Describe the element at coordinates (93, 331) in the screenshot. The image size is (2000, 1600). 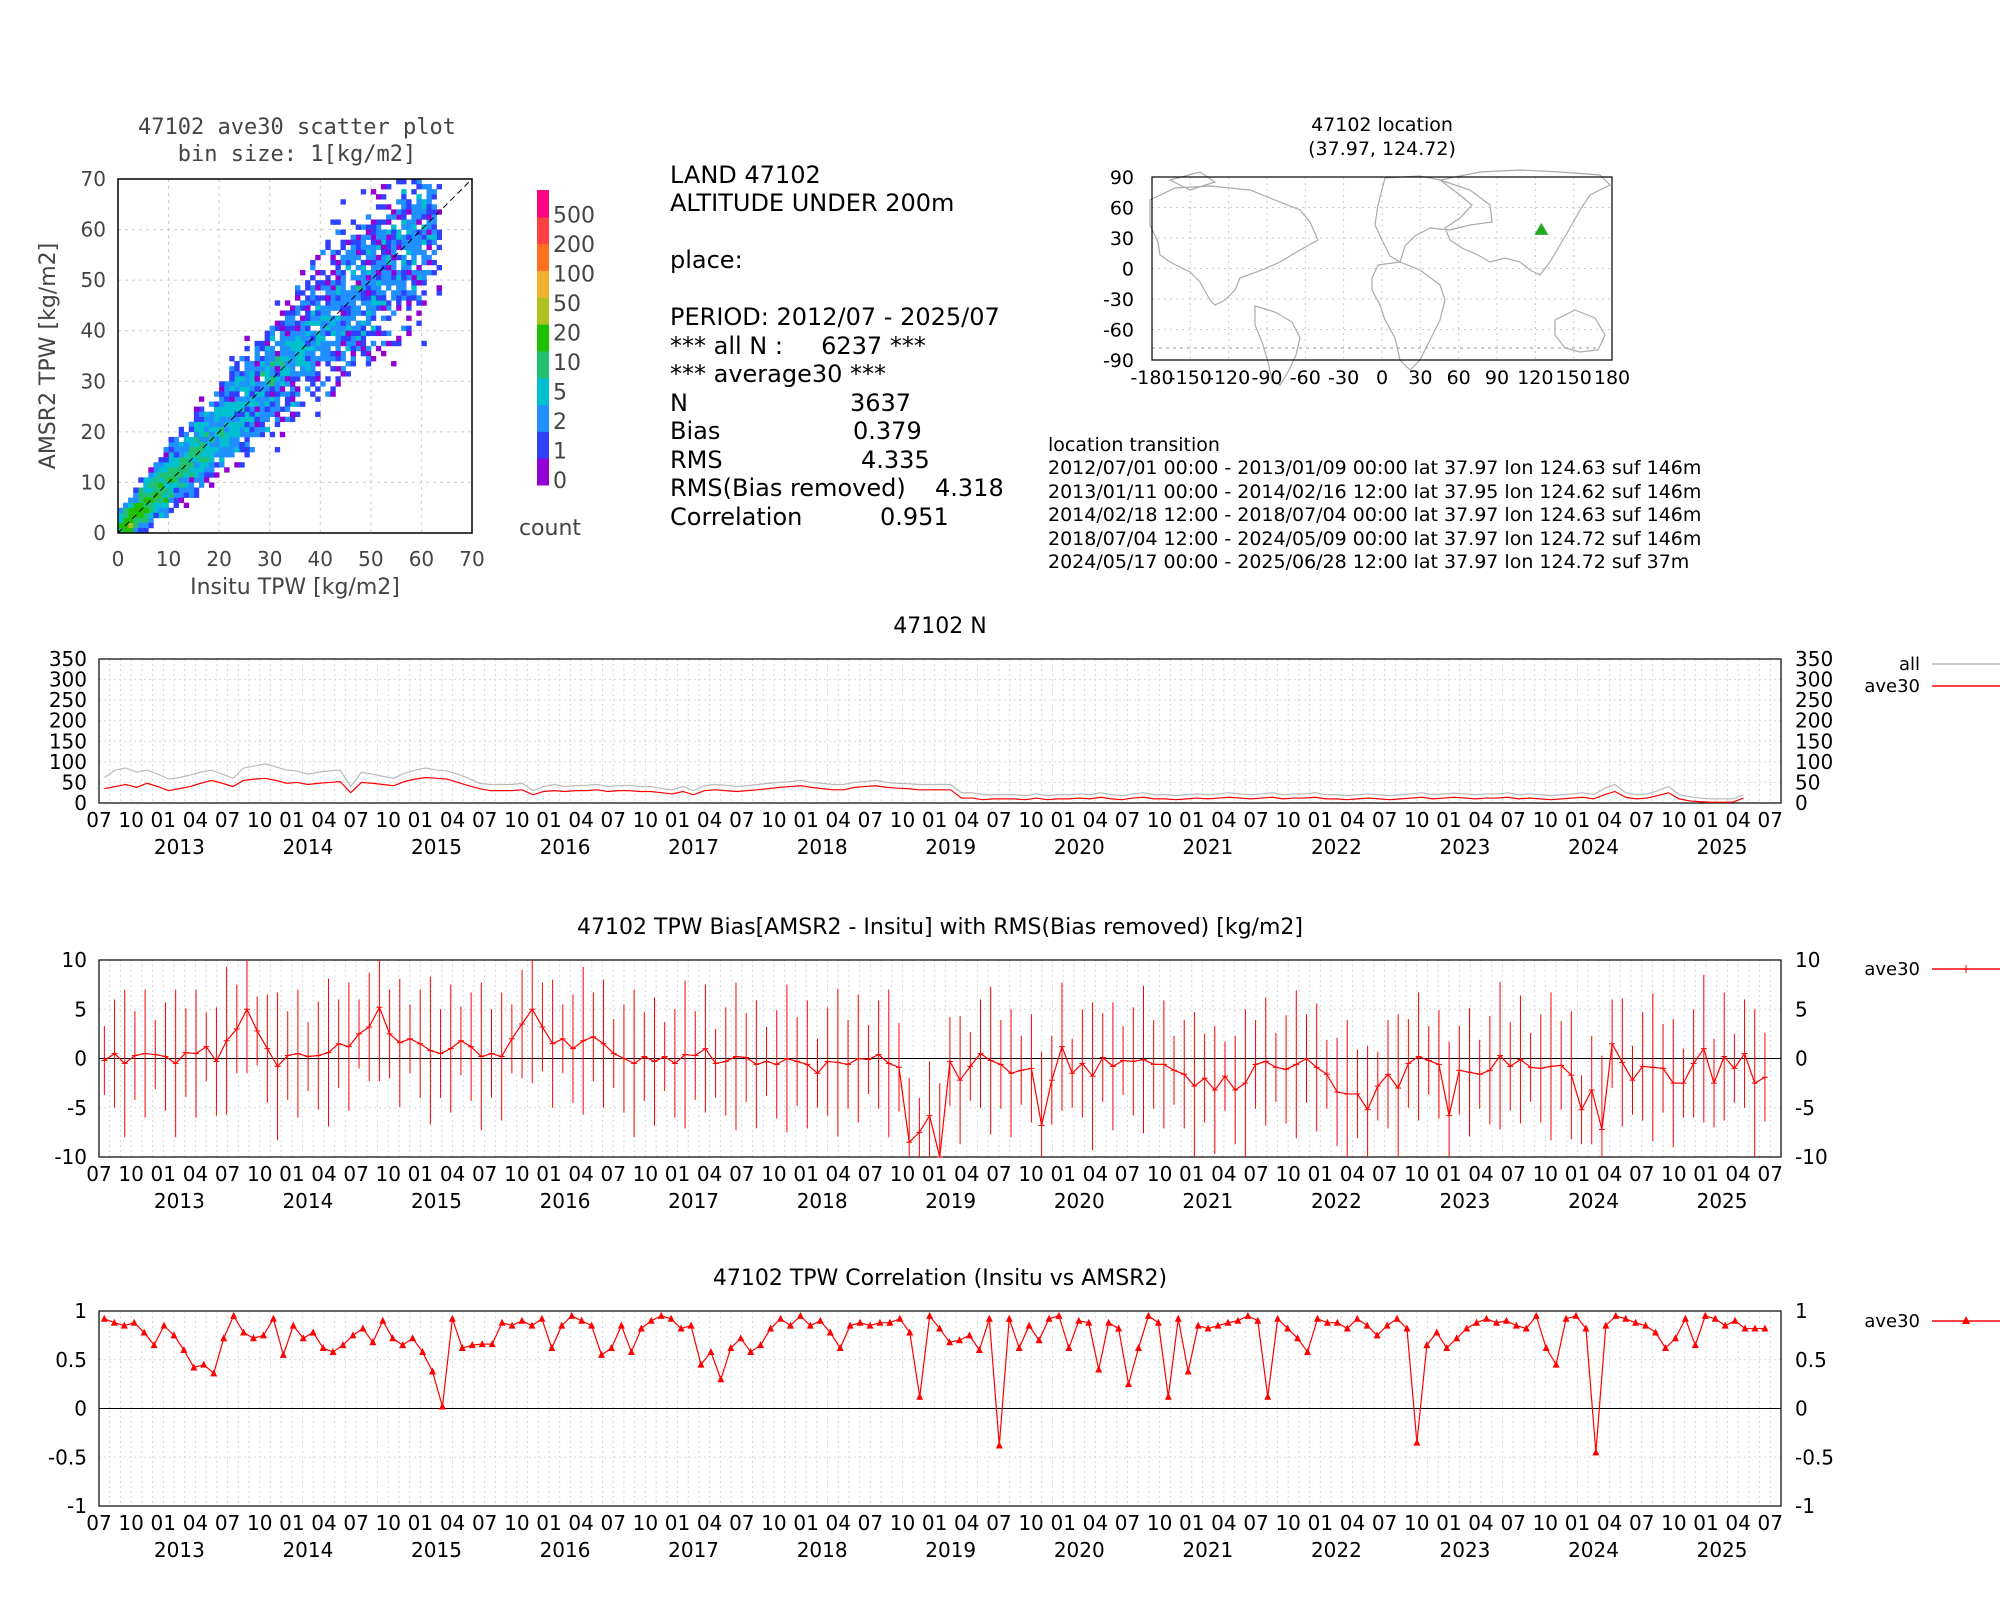
I see `scatter-ytick-label: 40` at that location.